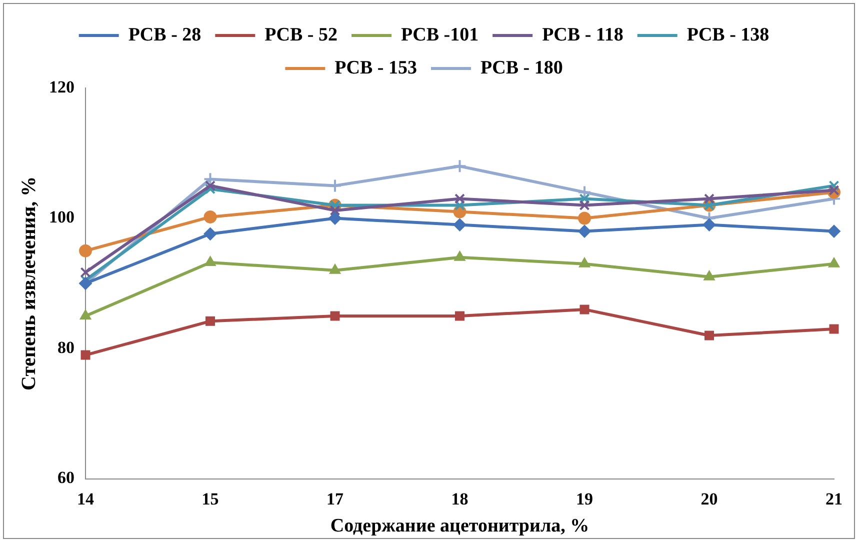  Describe the element at coordinates (29, 283) in the screenshot. I see `y-axis-title: Степень извлечения, %` at that location.